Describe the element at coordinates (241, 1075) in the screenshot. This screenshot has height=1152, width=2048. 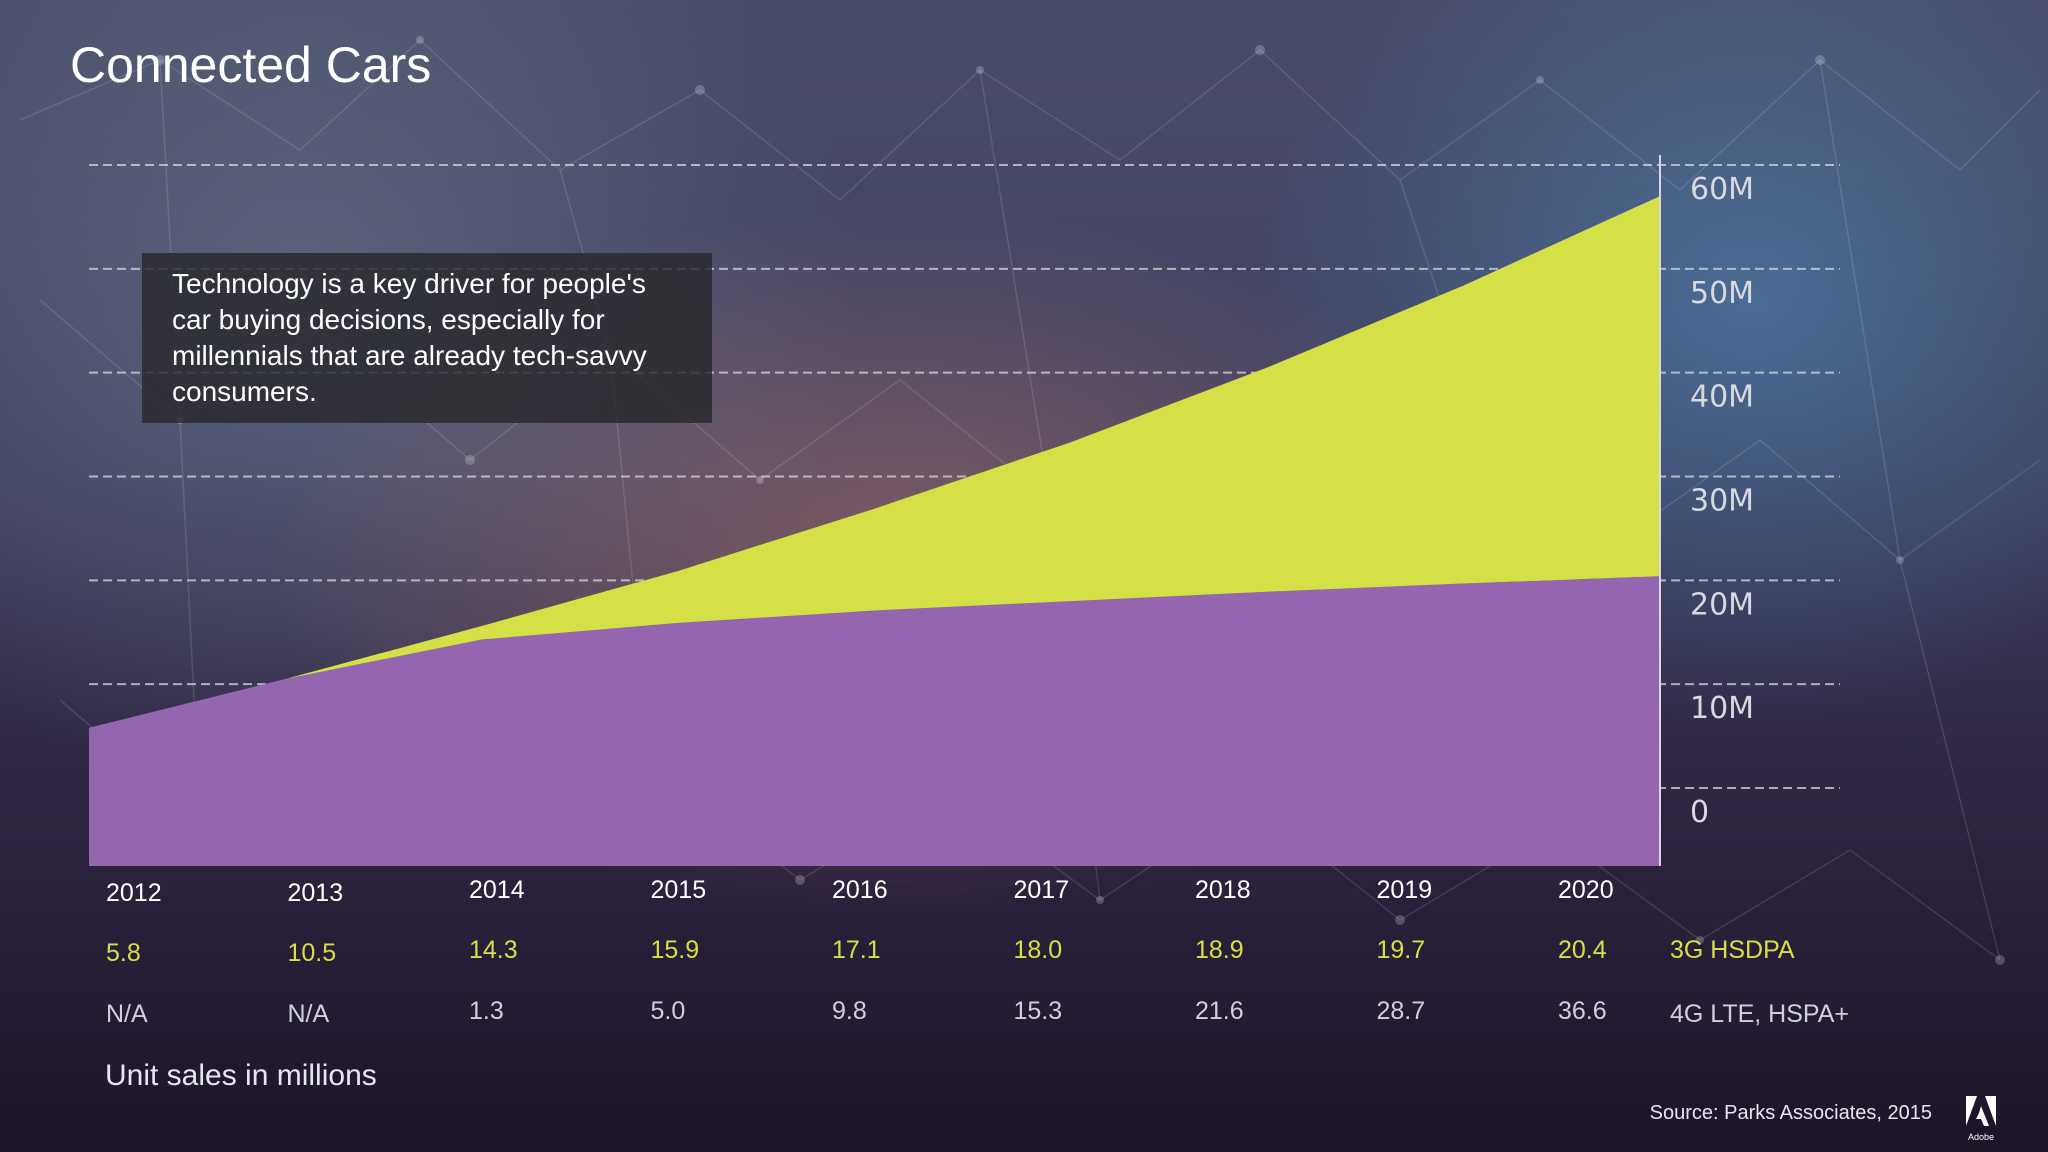
I see `units-note: Unit sales in millions` at that location.